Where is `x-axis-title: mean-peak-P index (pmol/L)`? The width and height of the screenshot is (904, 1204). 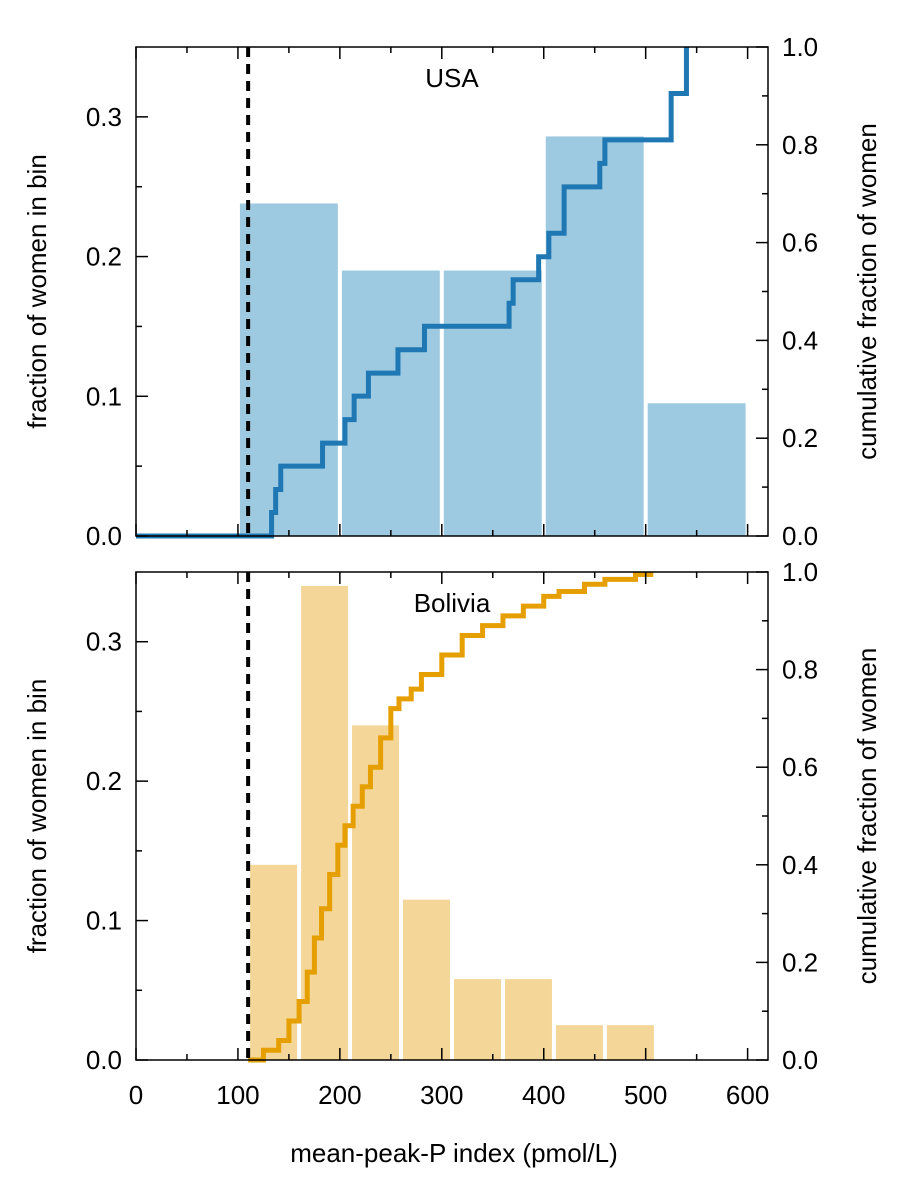 x-axis-title: mean-peak-P index (pmol/L) is located at coordinates (454, 1153).